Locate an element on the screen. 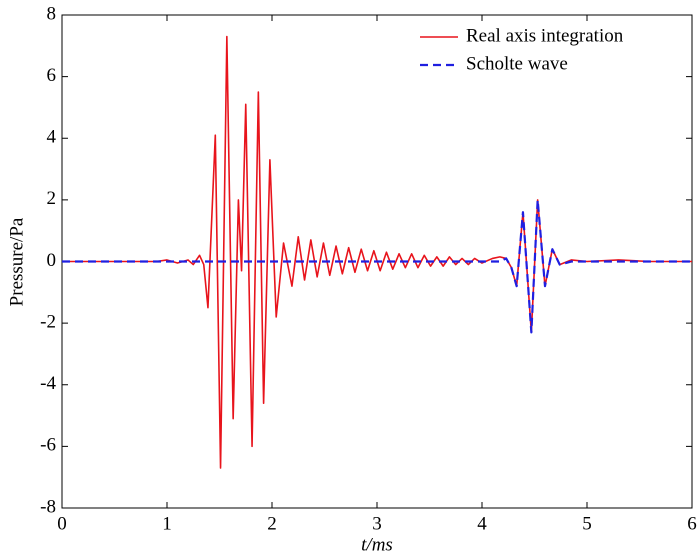  legend-label: Scholte wave is located at coordinates (517, 63).